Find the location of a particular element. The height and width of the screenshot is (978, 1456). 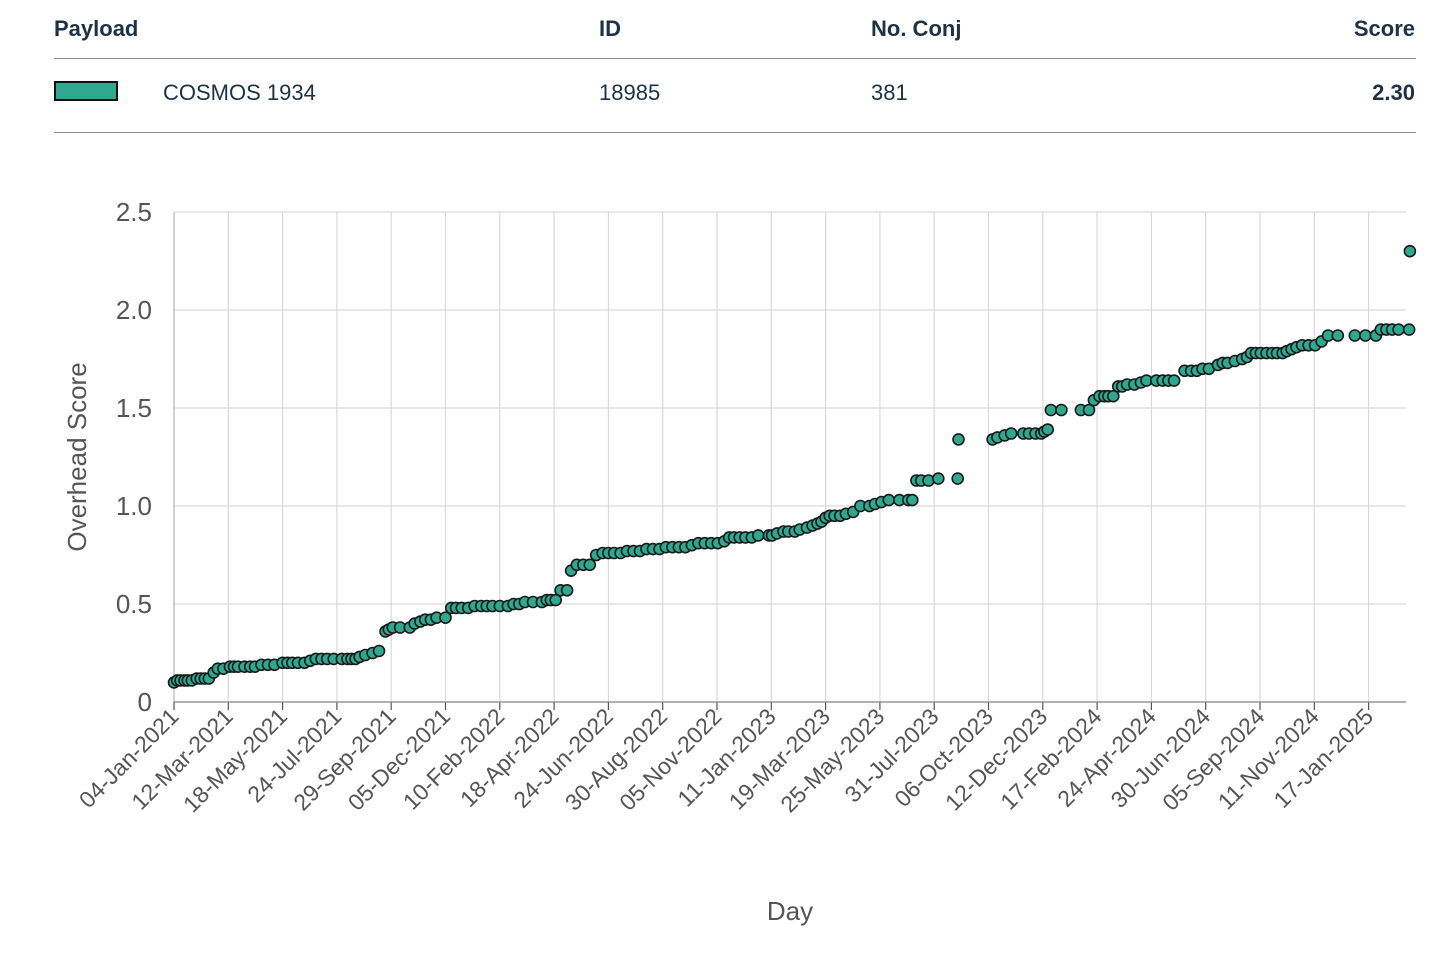

payload-no-conj: 381 is located at coordinates (889, 92).